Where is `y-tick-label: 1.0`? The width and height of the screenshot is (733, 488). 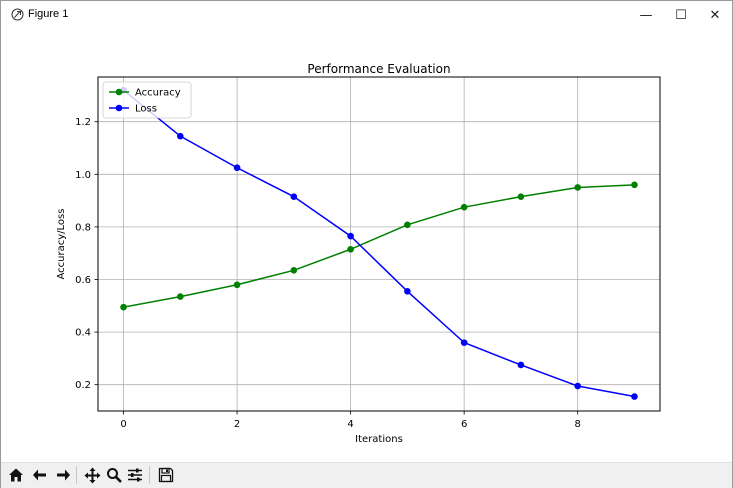
y-tick-label: 1.0 is located at coordinates (83, 175).